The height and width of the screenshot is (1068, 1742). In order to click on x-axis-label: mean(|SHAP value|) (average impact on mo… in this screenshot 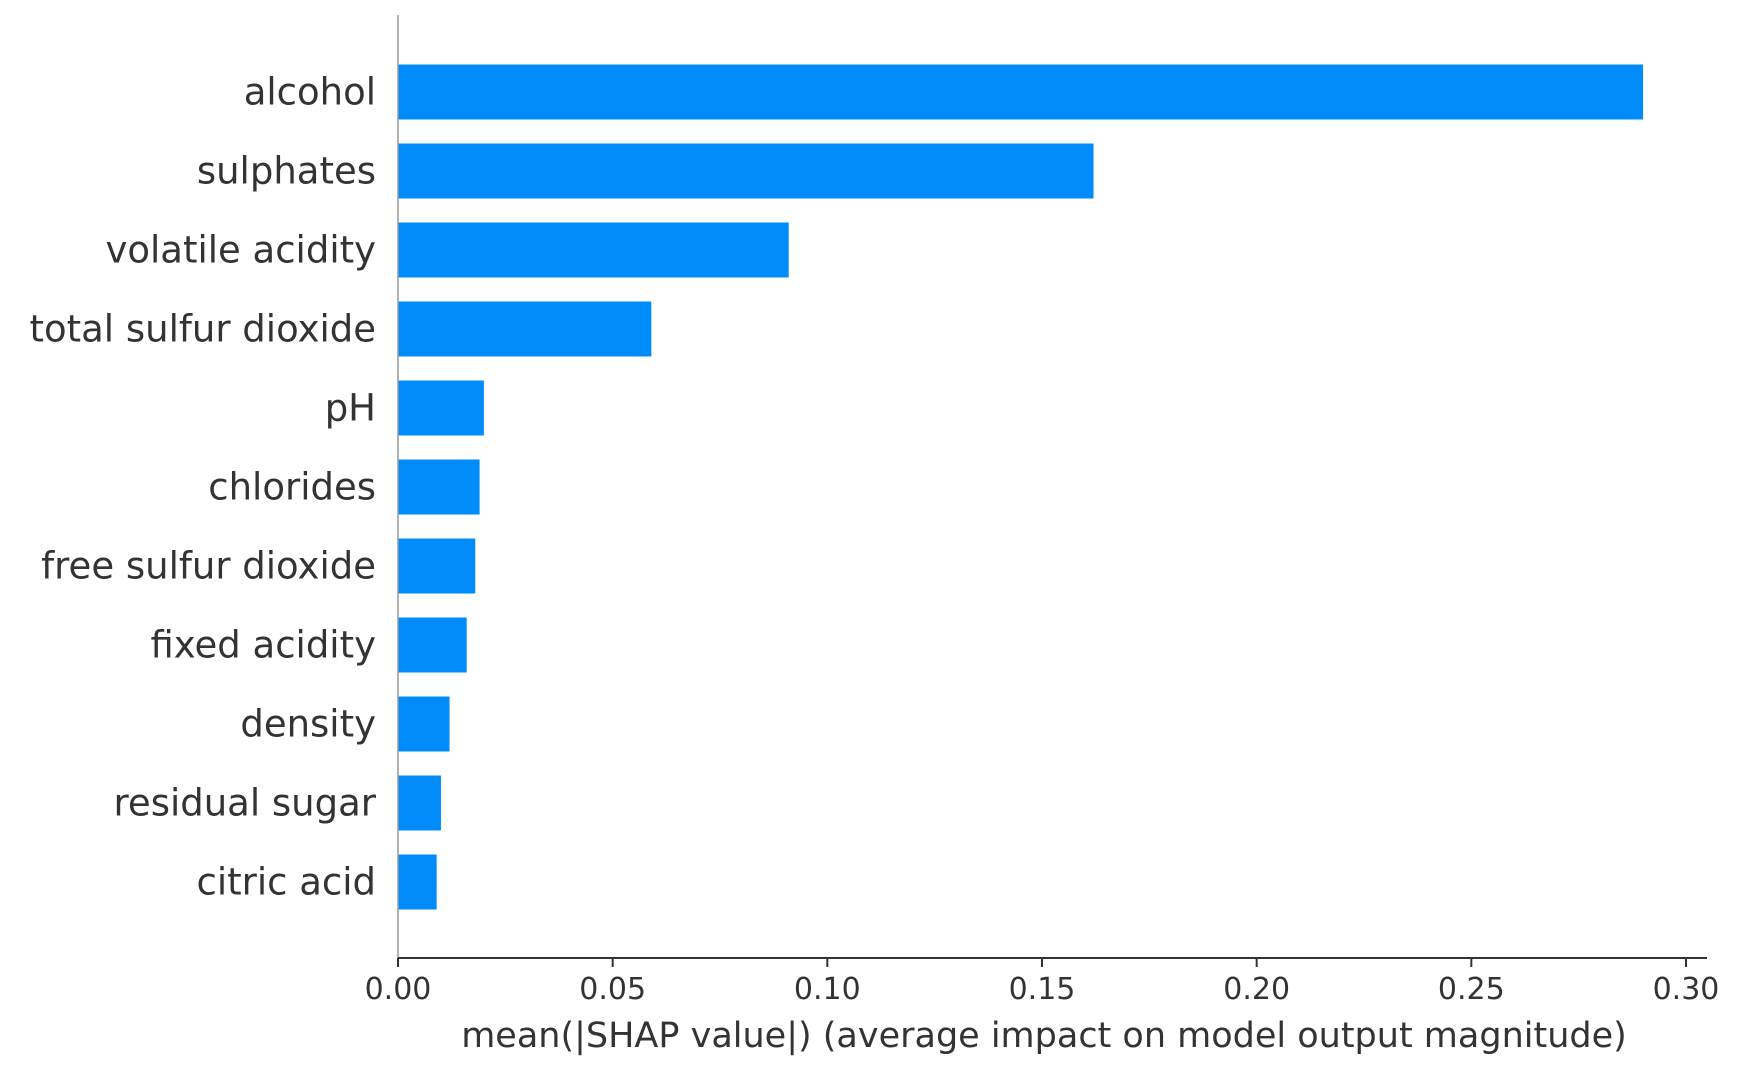, I will do `click(1044, 1036)`.